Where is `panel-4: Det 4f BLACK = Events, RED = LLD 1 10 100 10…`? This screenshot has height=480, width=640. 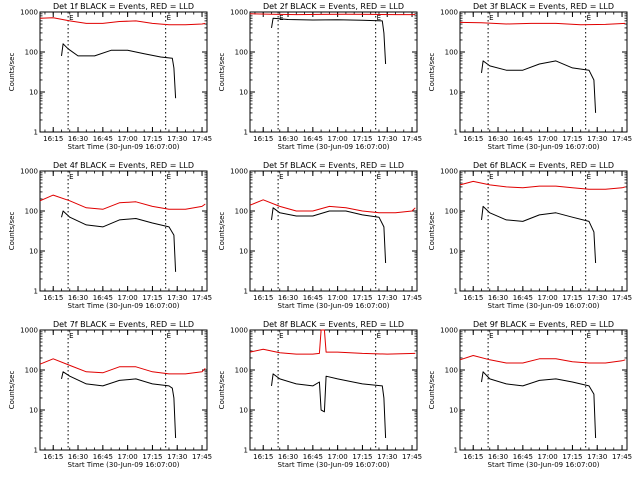 panel-4: Det 4f BLACK = Events, RED = LLD 1 10 100 10… is located at coordinates (110, 235).